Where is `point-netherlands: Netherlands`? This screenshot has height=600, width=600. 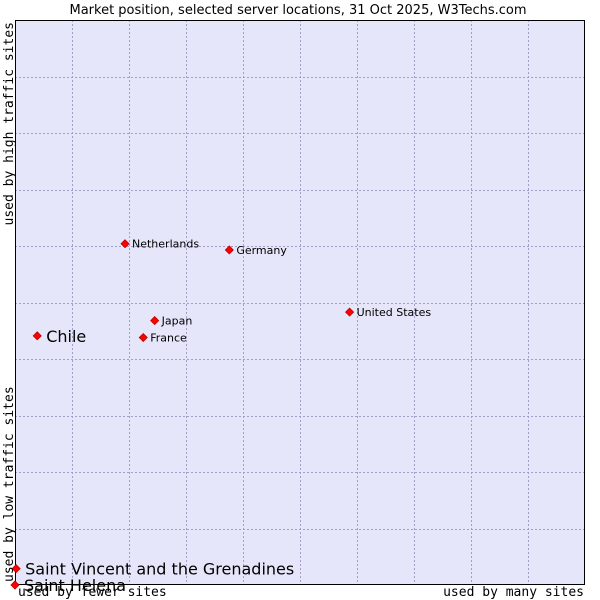
point-netherlands: Netherlands is located at coordinates (159, 244).